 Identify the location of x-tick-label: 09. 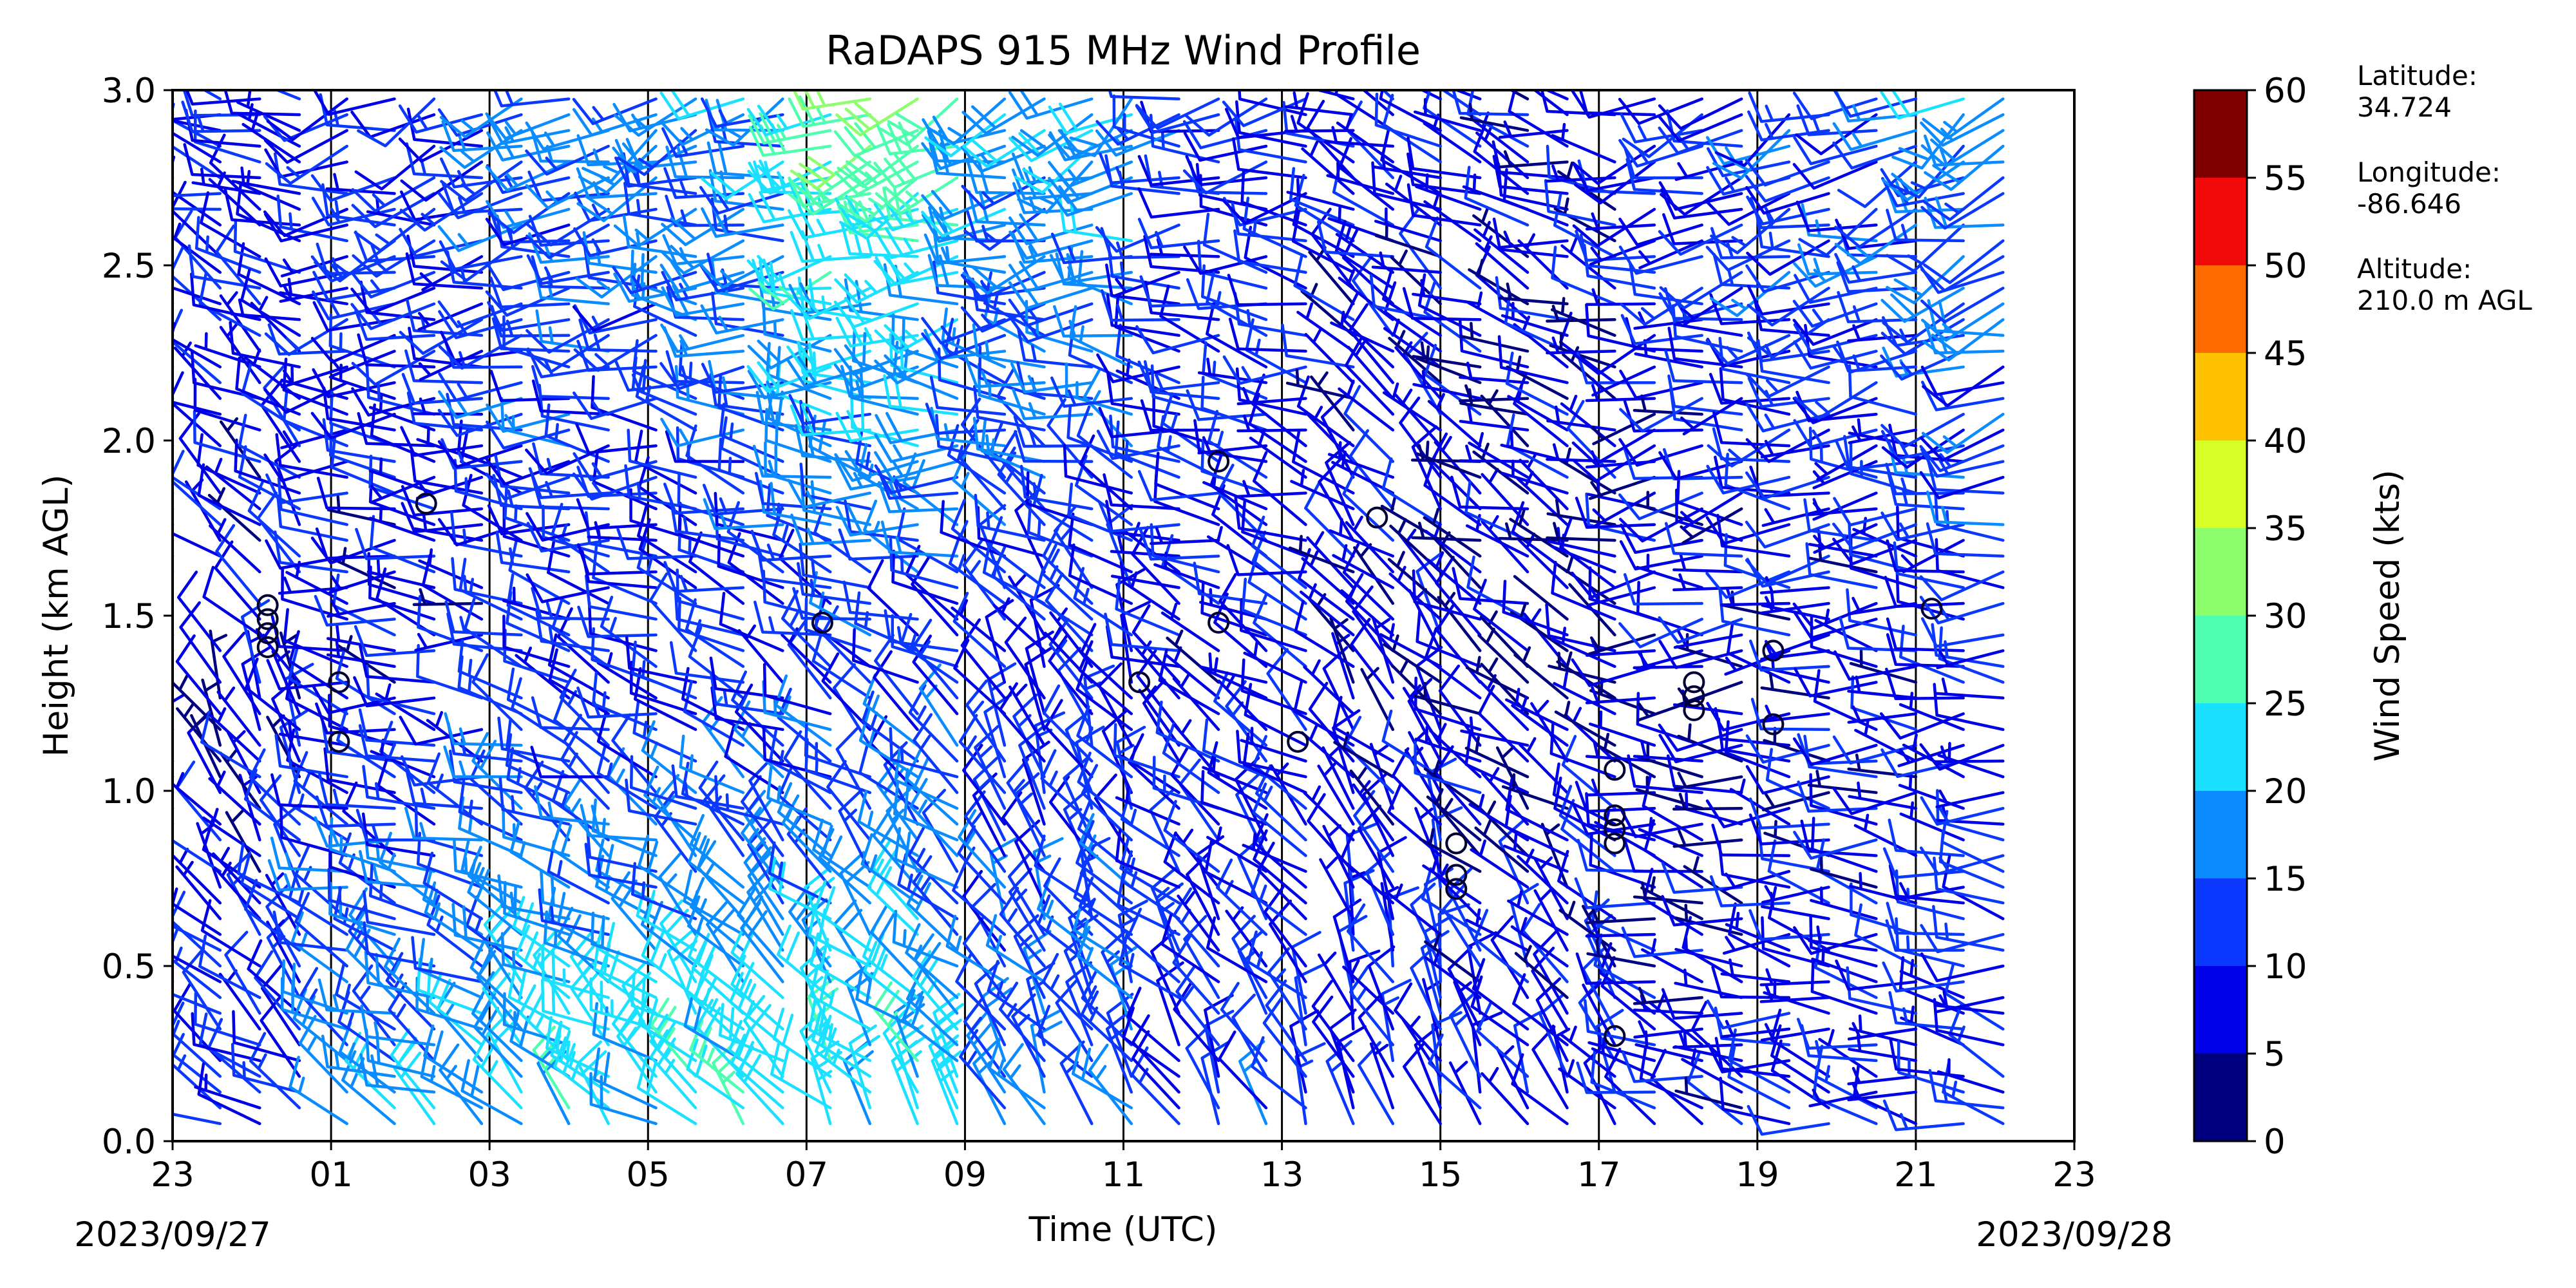
(965, 1175).